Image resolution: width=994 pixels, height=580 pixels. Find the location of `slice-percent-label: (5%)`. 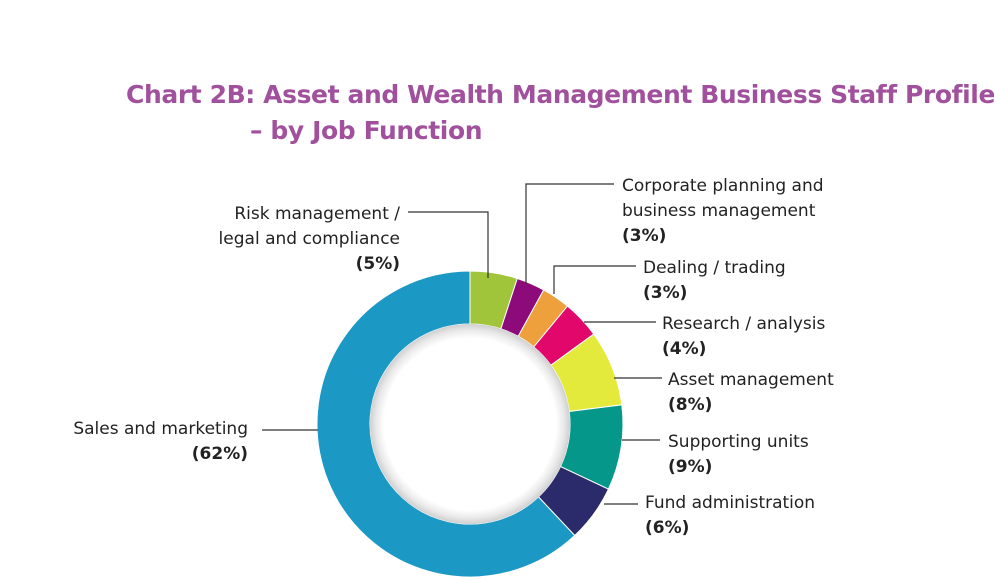

slice-percent-label: (5%) is located at coordinates (378, 264).